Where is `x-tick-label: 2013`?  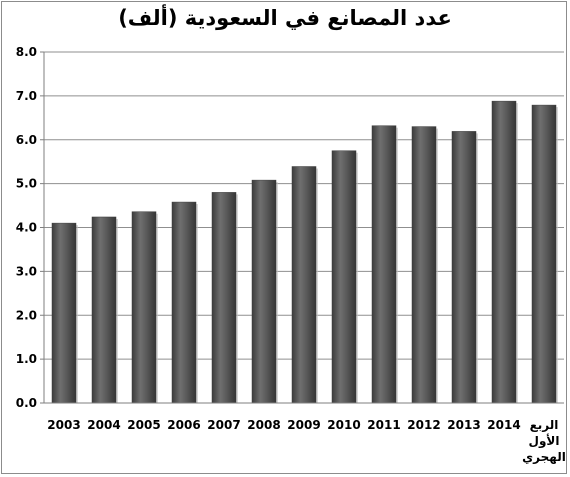
x-tick-label: 2013 is located at coordinates (463, 425).